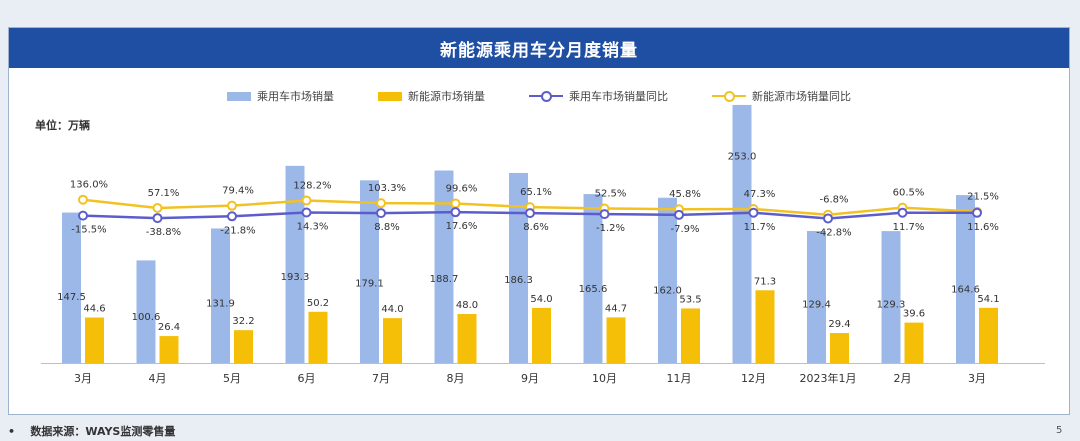 The image size is (1080, 441). I want to click on nev-yoy-label: 60.5%, so click(909, 193).